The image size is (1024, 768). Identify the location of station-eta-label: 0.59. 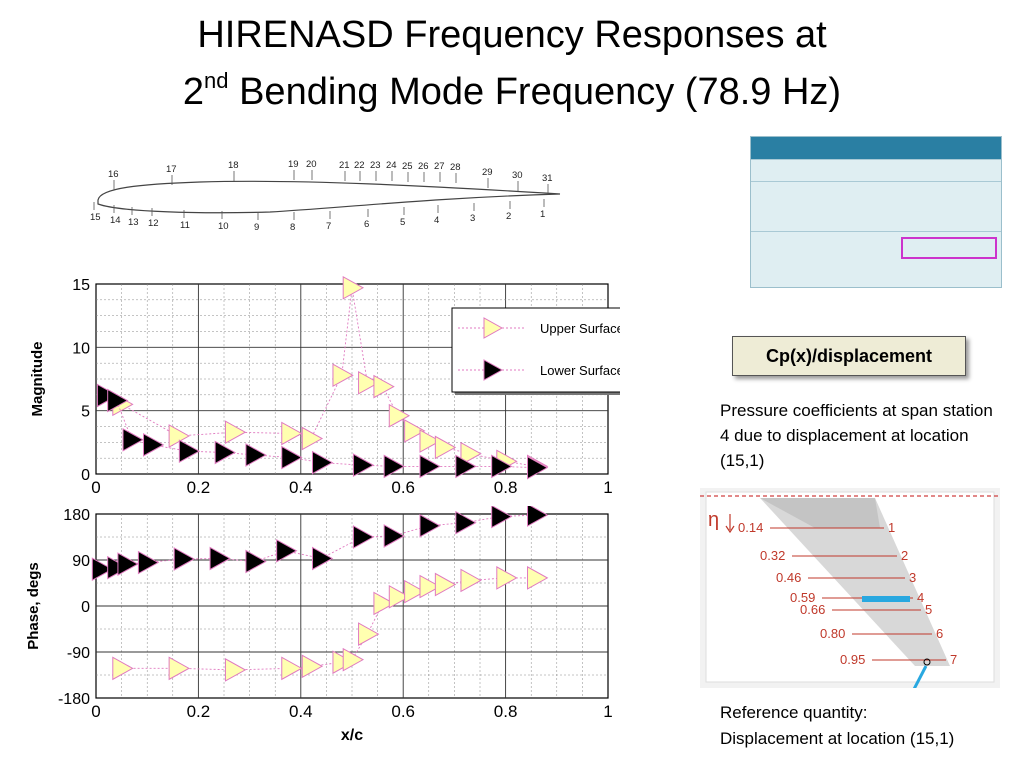
(802, 597).